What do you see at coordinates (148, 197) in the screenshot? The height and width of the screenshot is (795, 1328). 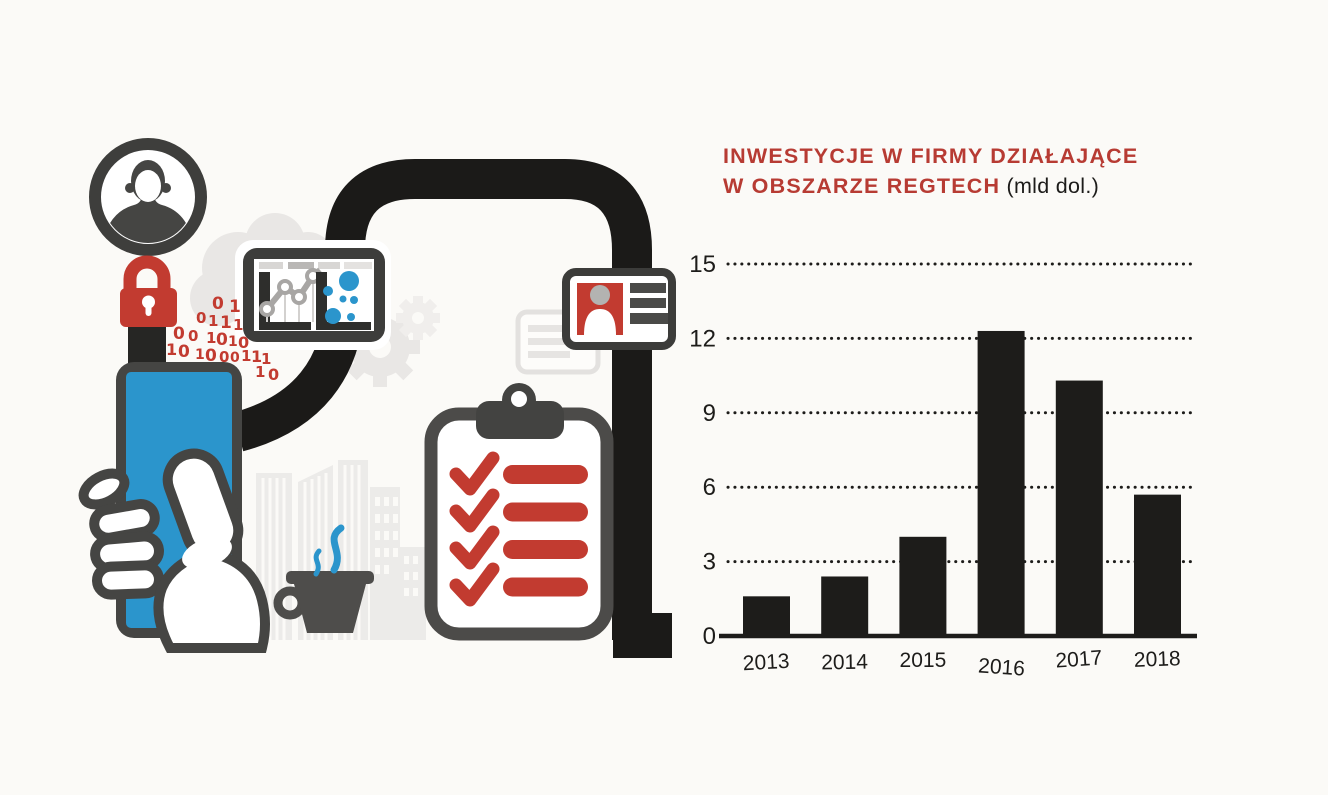 I see `user-avatar-icon` at bounding box center [148, 197].